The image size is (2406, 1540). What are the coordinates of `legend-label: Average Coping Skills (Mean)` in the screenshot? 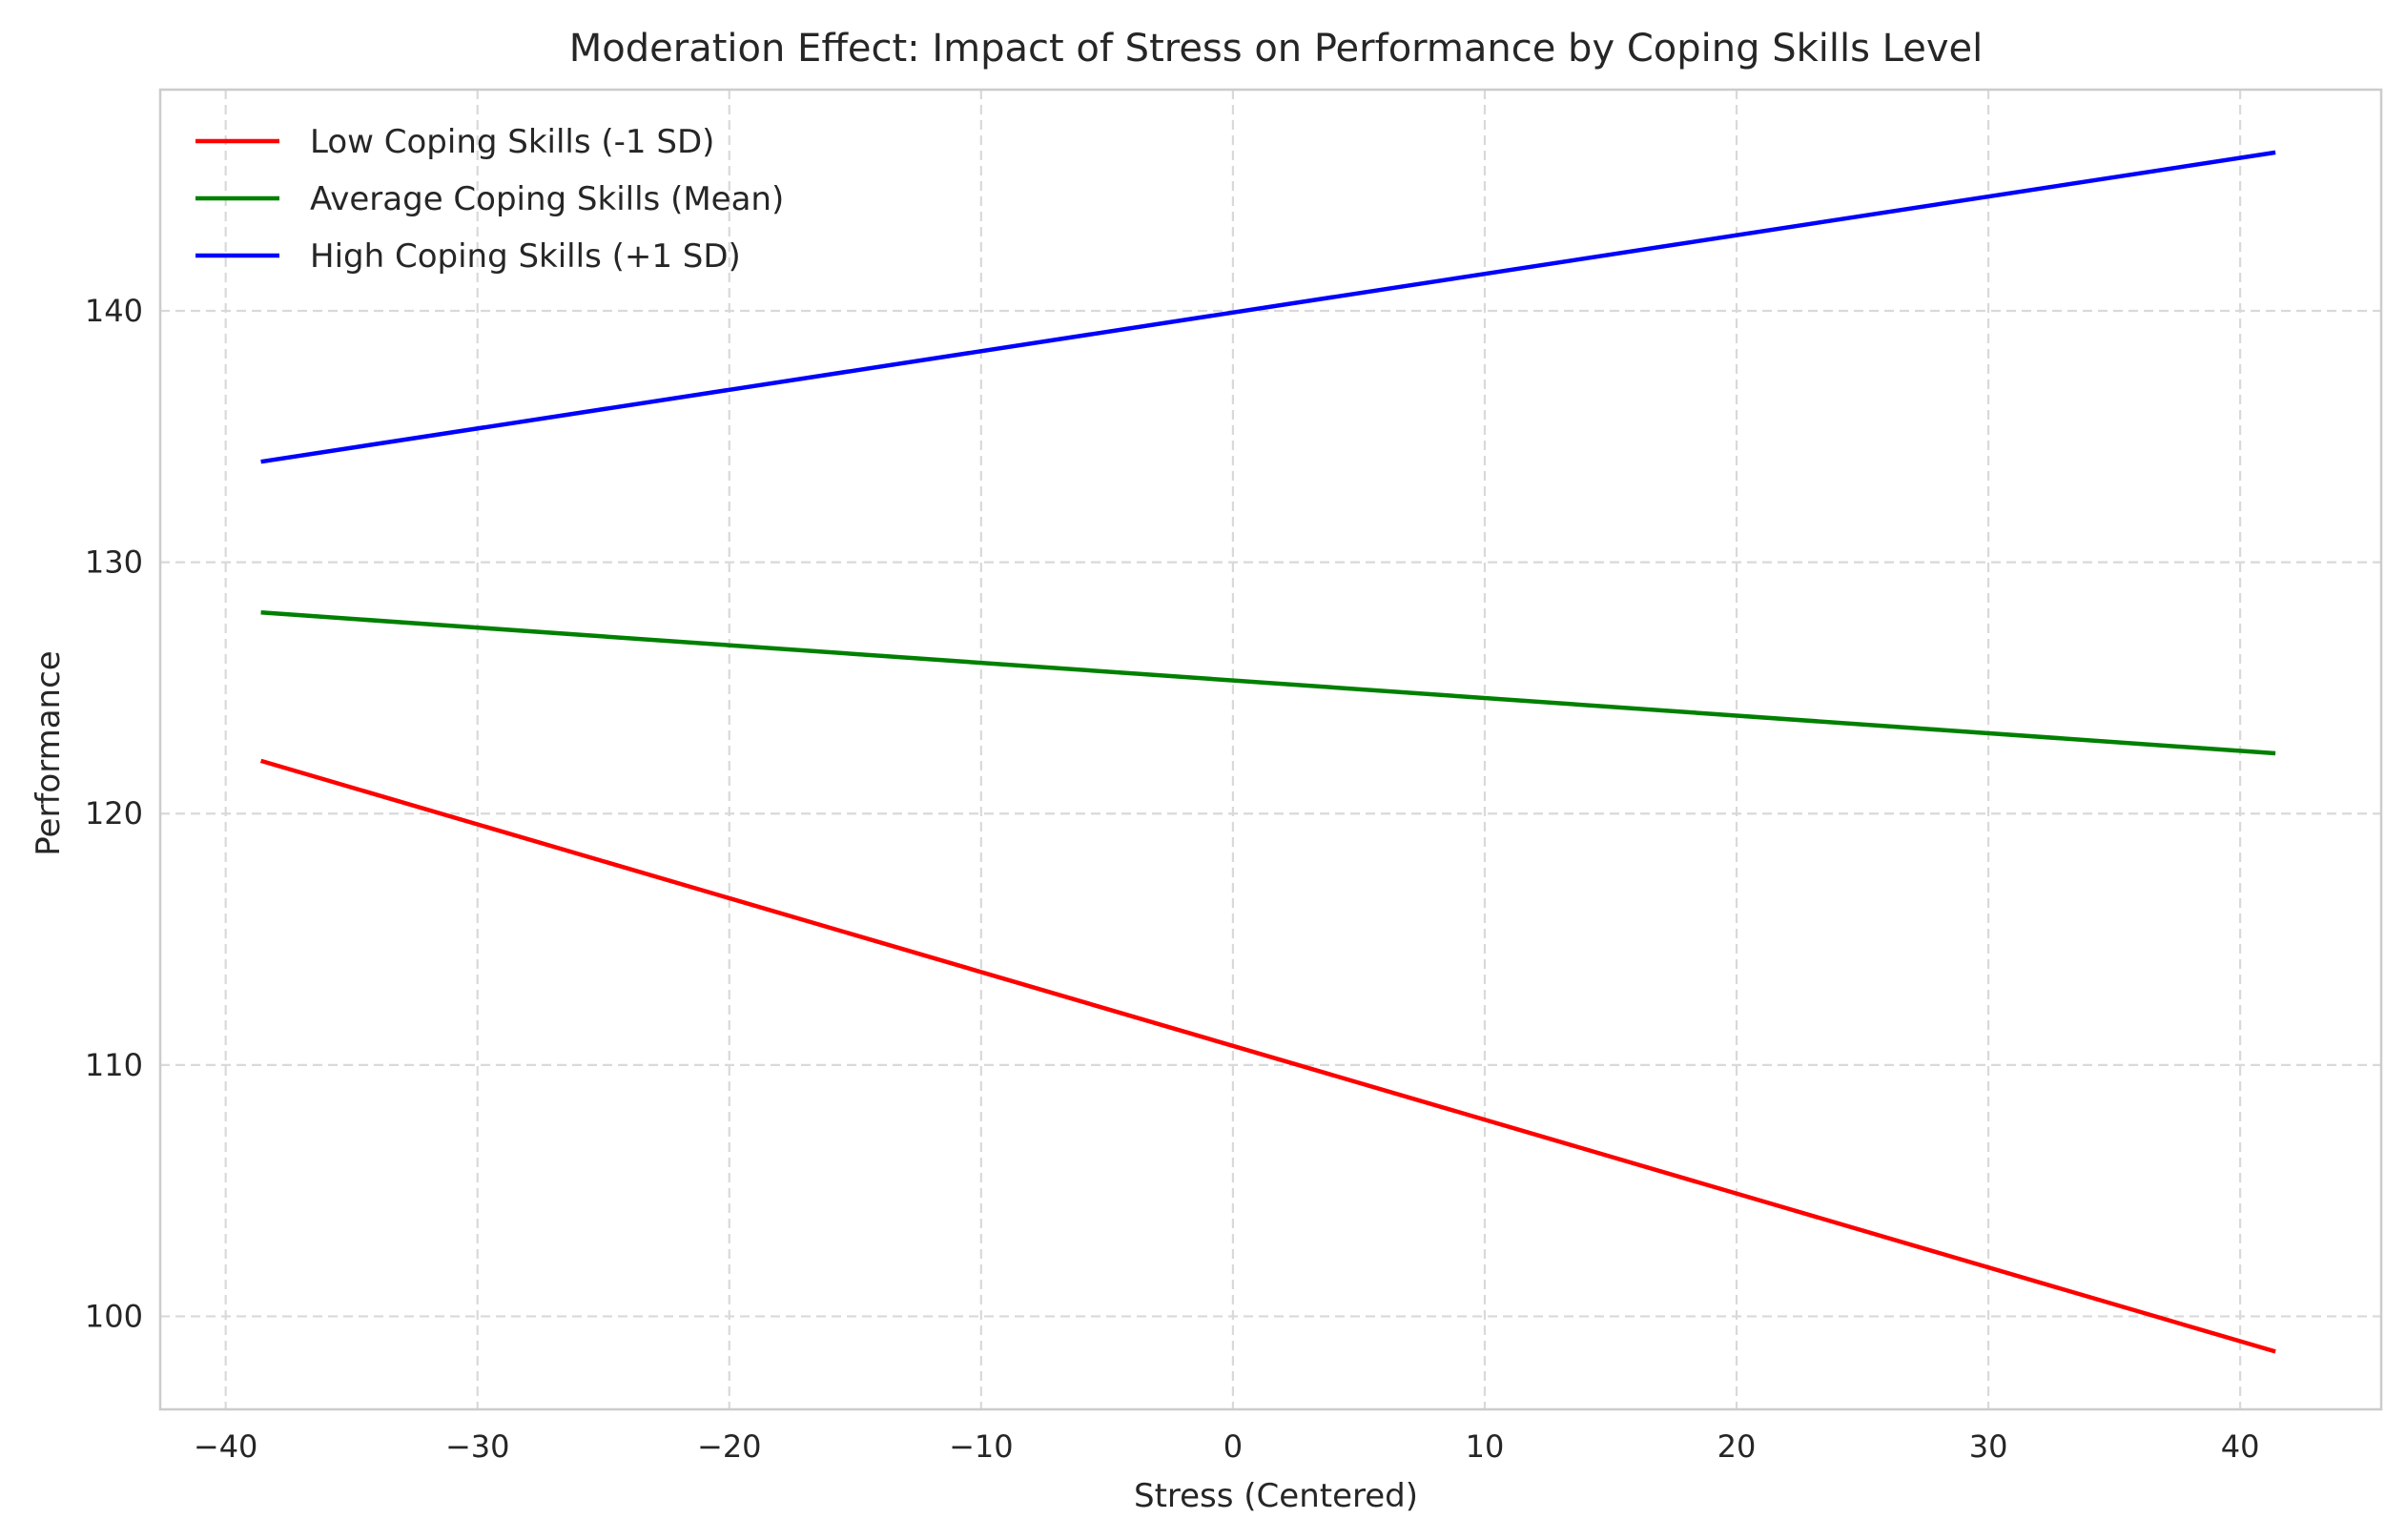 It's located at (547, 199).